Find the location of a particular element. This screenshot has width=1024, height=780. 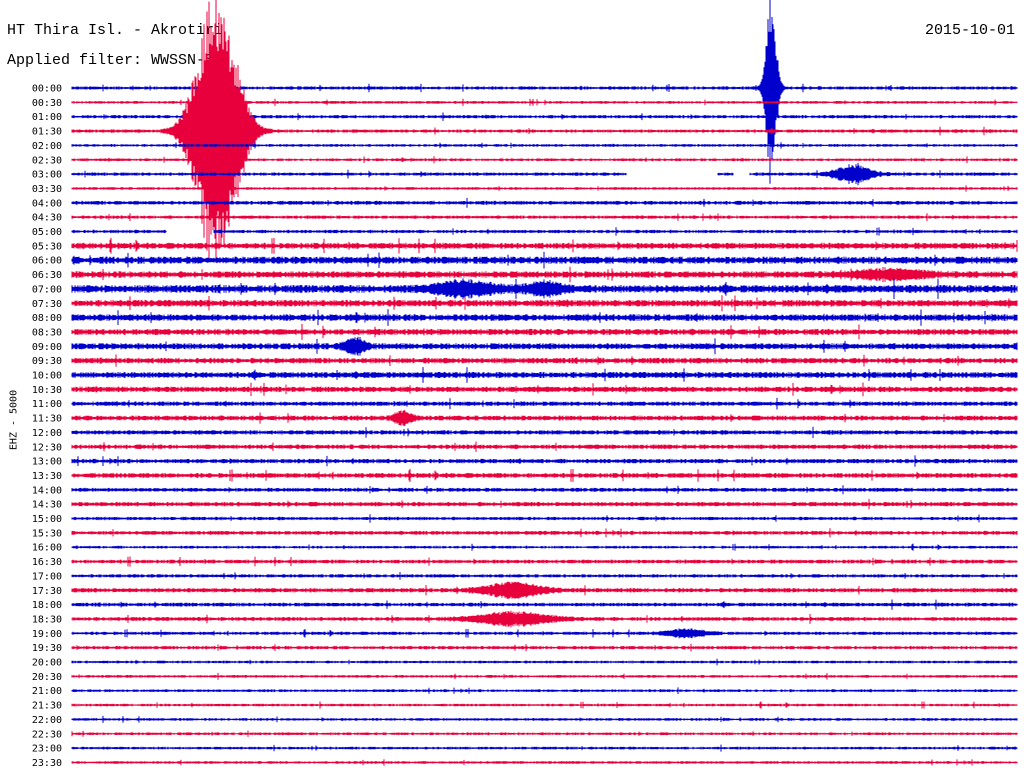

tick-label-0530: 05:30 is located at coordinates (47, 246).